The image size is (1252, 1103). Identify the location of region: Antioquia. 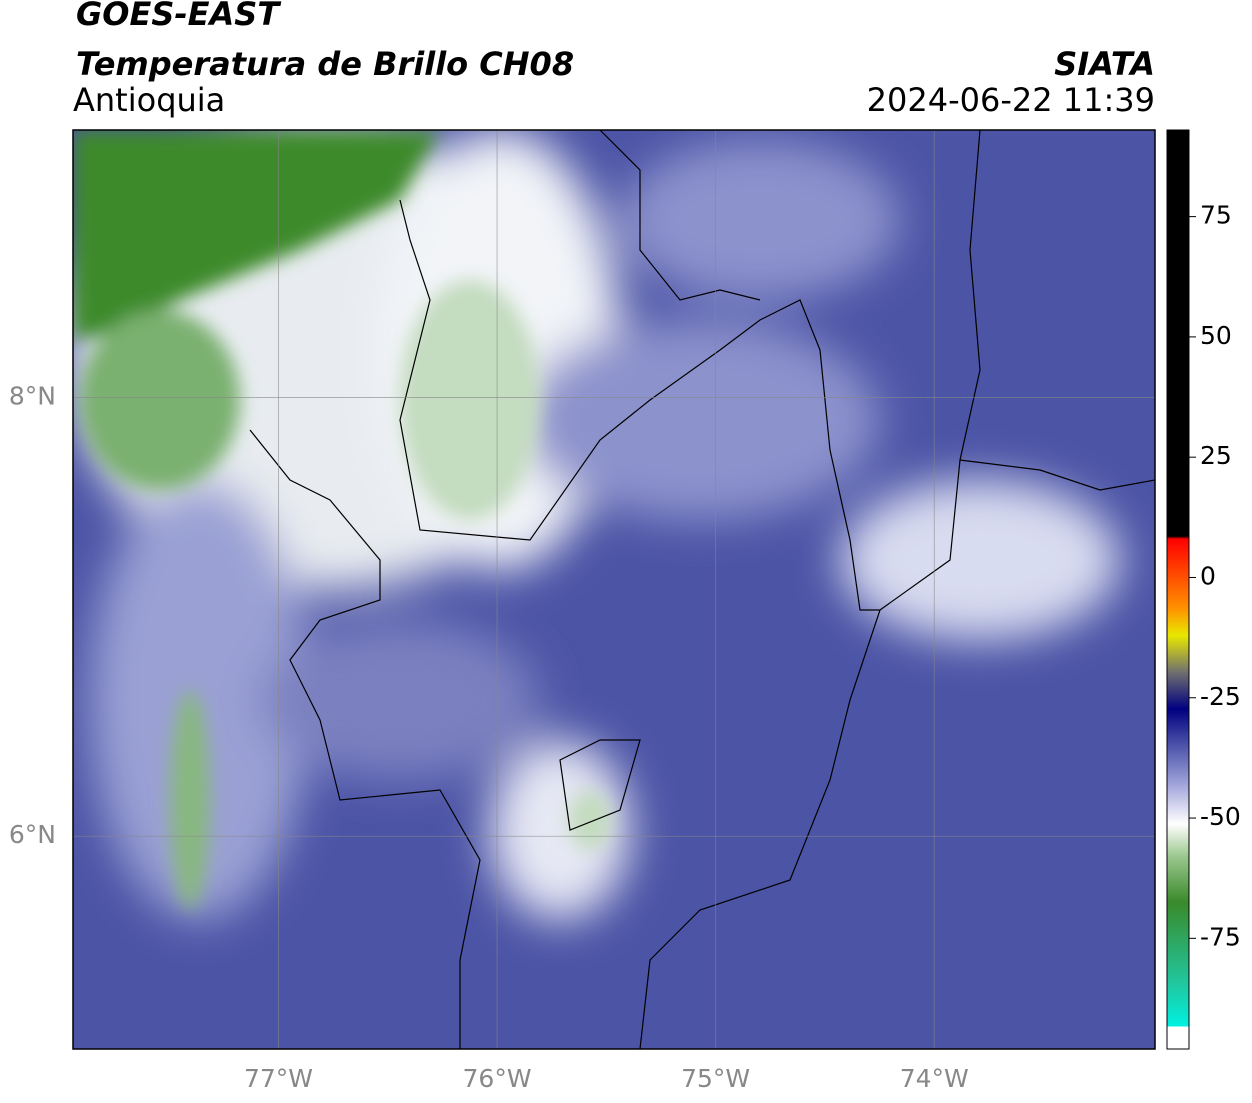
(149, 100).